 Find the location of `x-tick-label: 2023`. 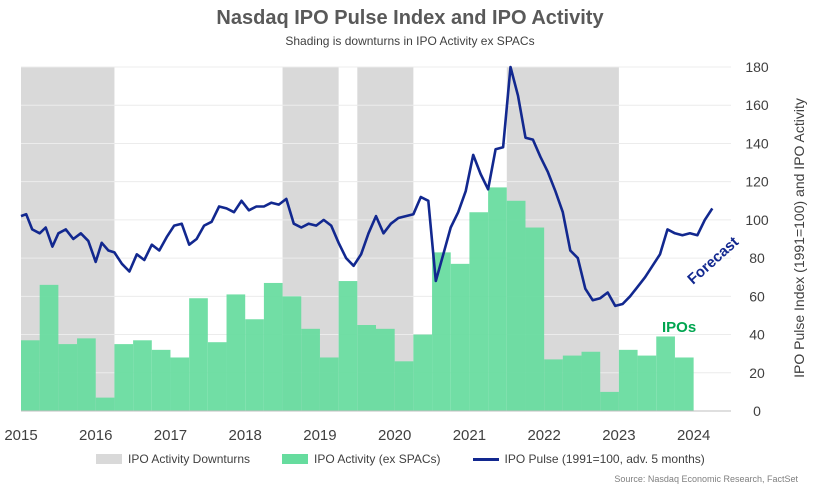

x-tick-label: 2023 is located at coordinates (618, 435).